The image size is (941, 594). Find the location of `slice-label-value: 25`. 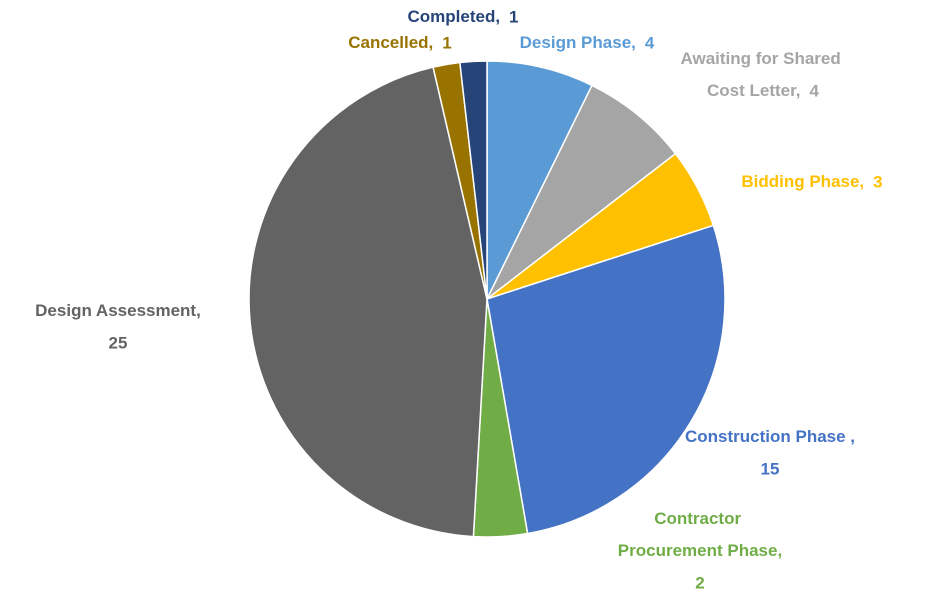

slice-label-value: 25 is located at coordinates (118, 342).